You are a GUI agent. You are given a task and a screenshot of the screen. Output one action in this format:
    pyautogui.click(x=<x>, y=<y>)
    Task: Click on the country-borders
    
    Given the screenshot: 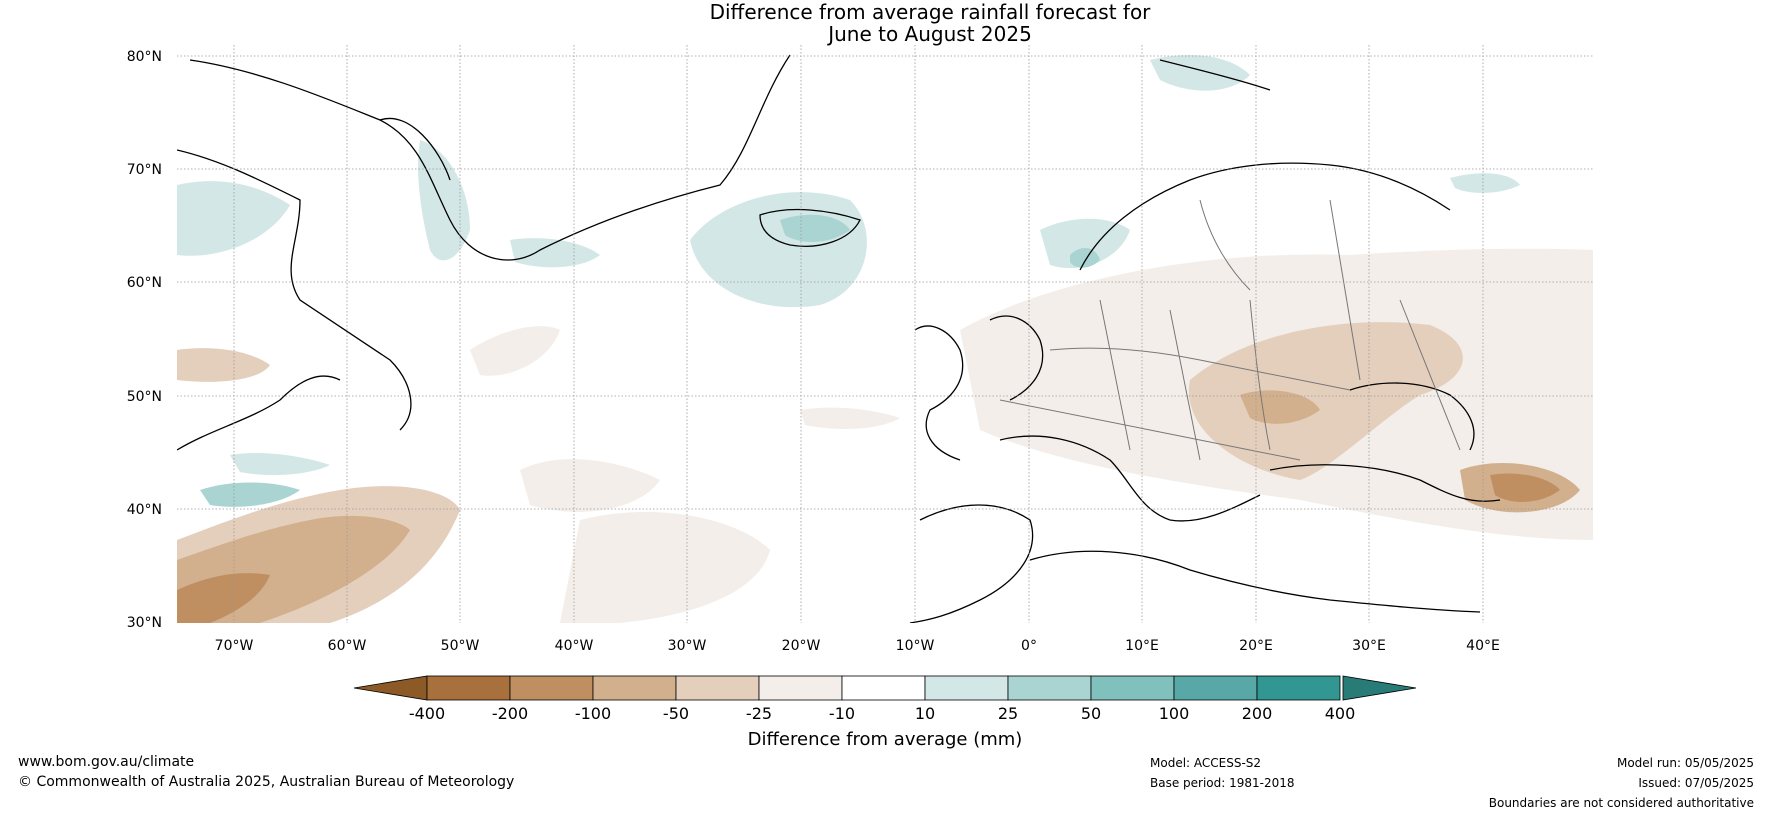 What is the action you would take?
    pyautogui.click(x=1230, y=330)
    